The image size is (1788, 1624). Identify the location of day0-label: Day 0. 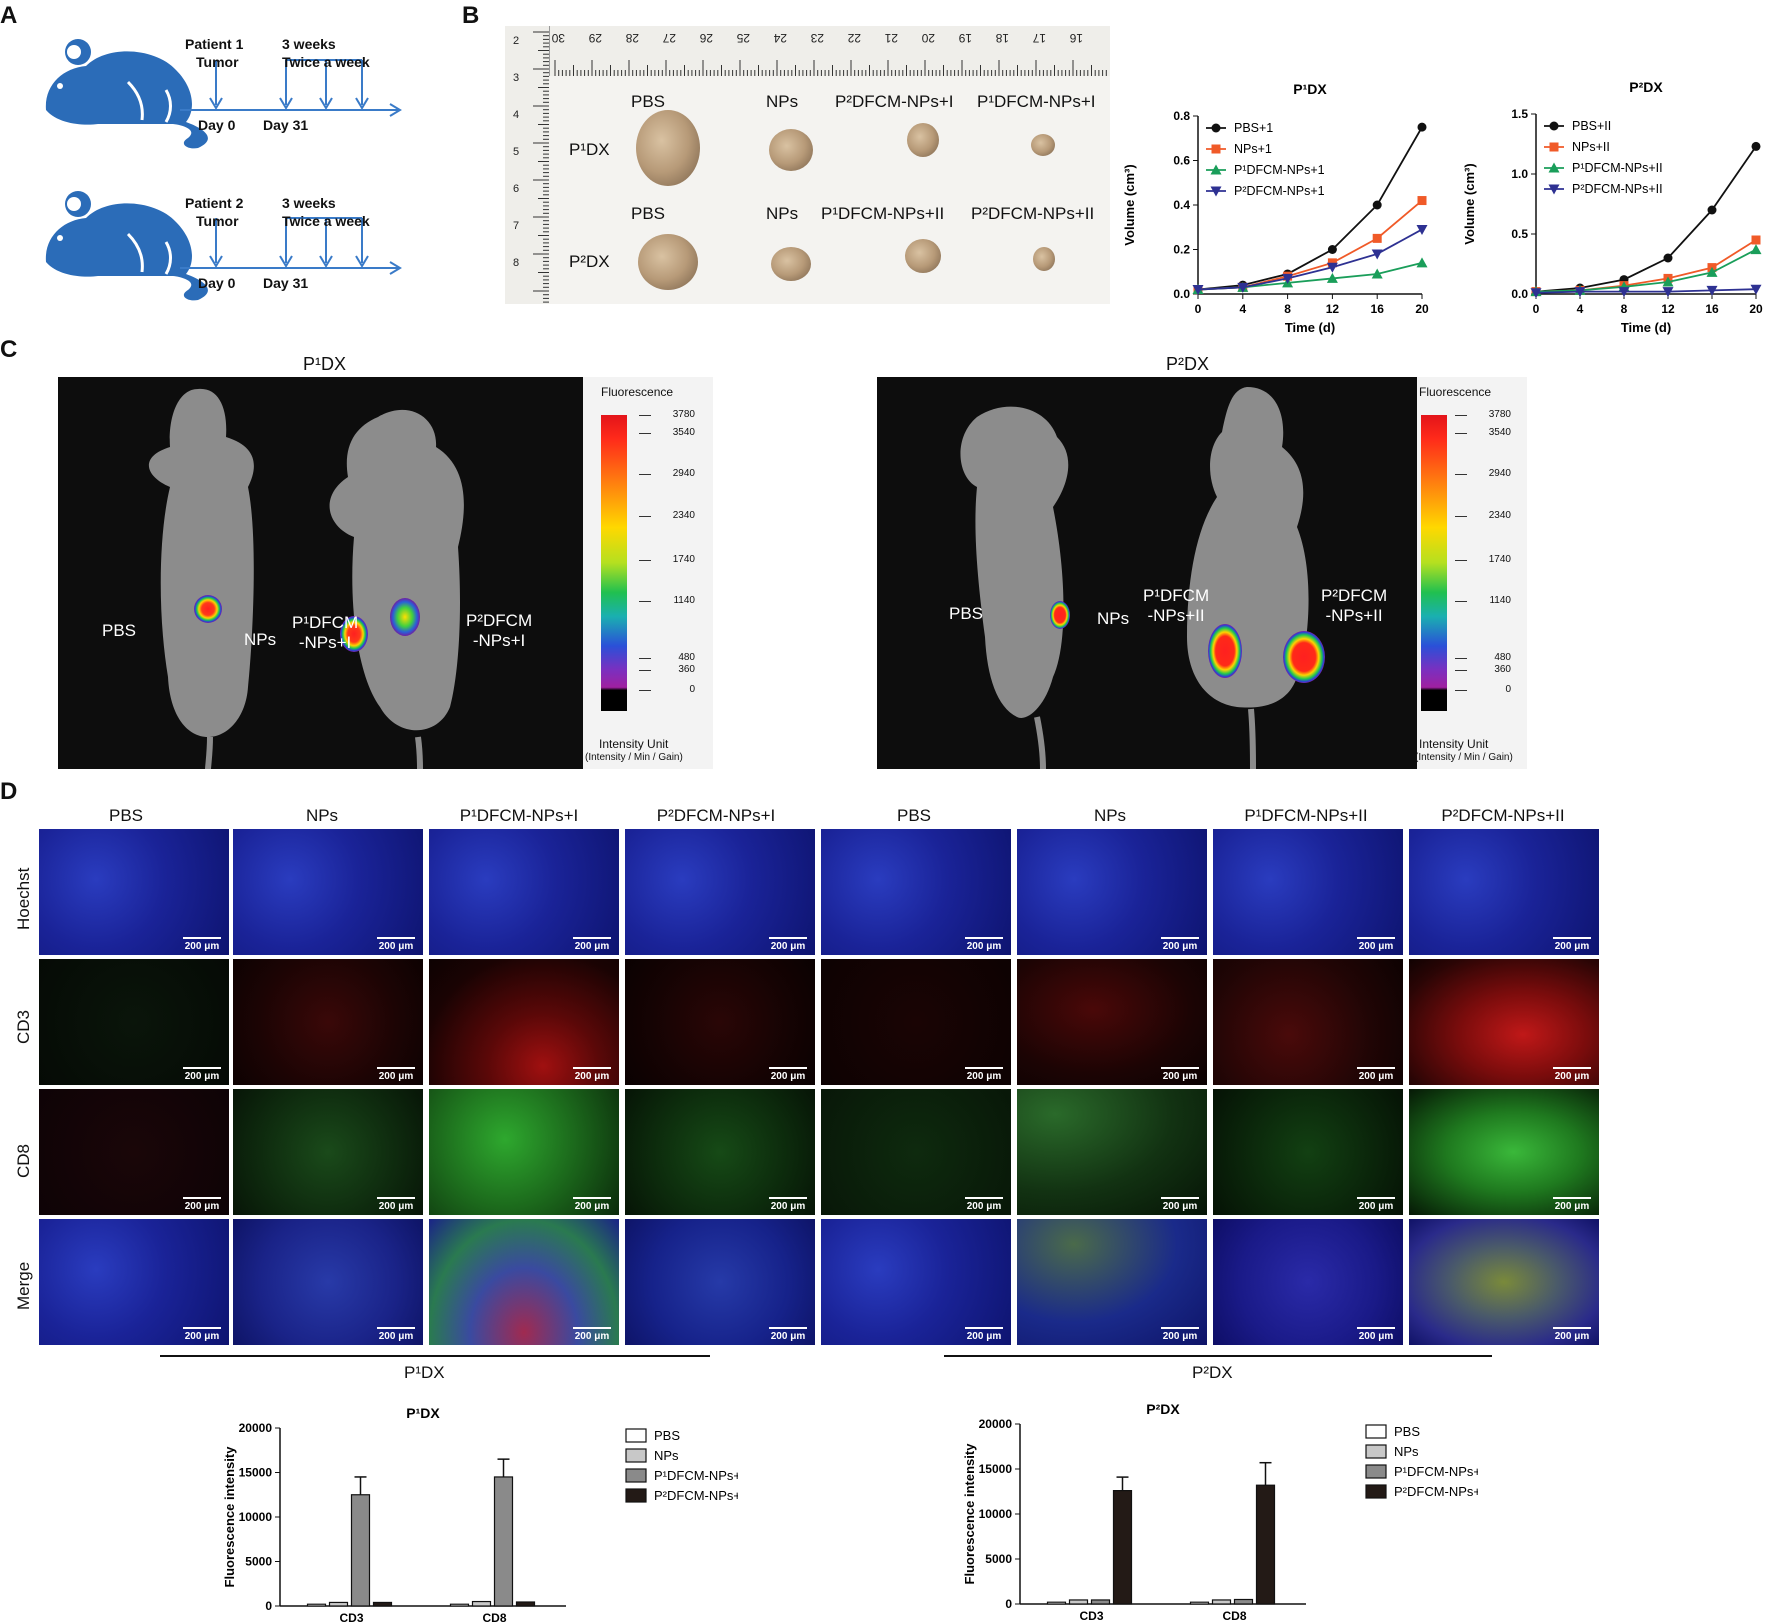
(217, 125).